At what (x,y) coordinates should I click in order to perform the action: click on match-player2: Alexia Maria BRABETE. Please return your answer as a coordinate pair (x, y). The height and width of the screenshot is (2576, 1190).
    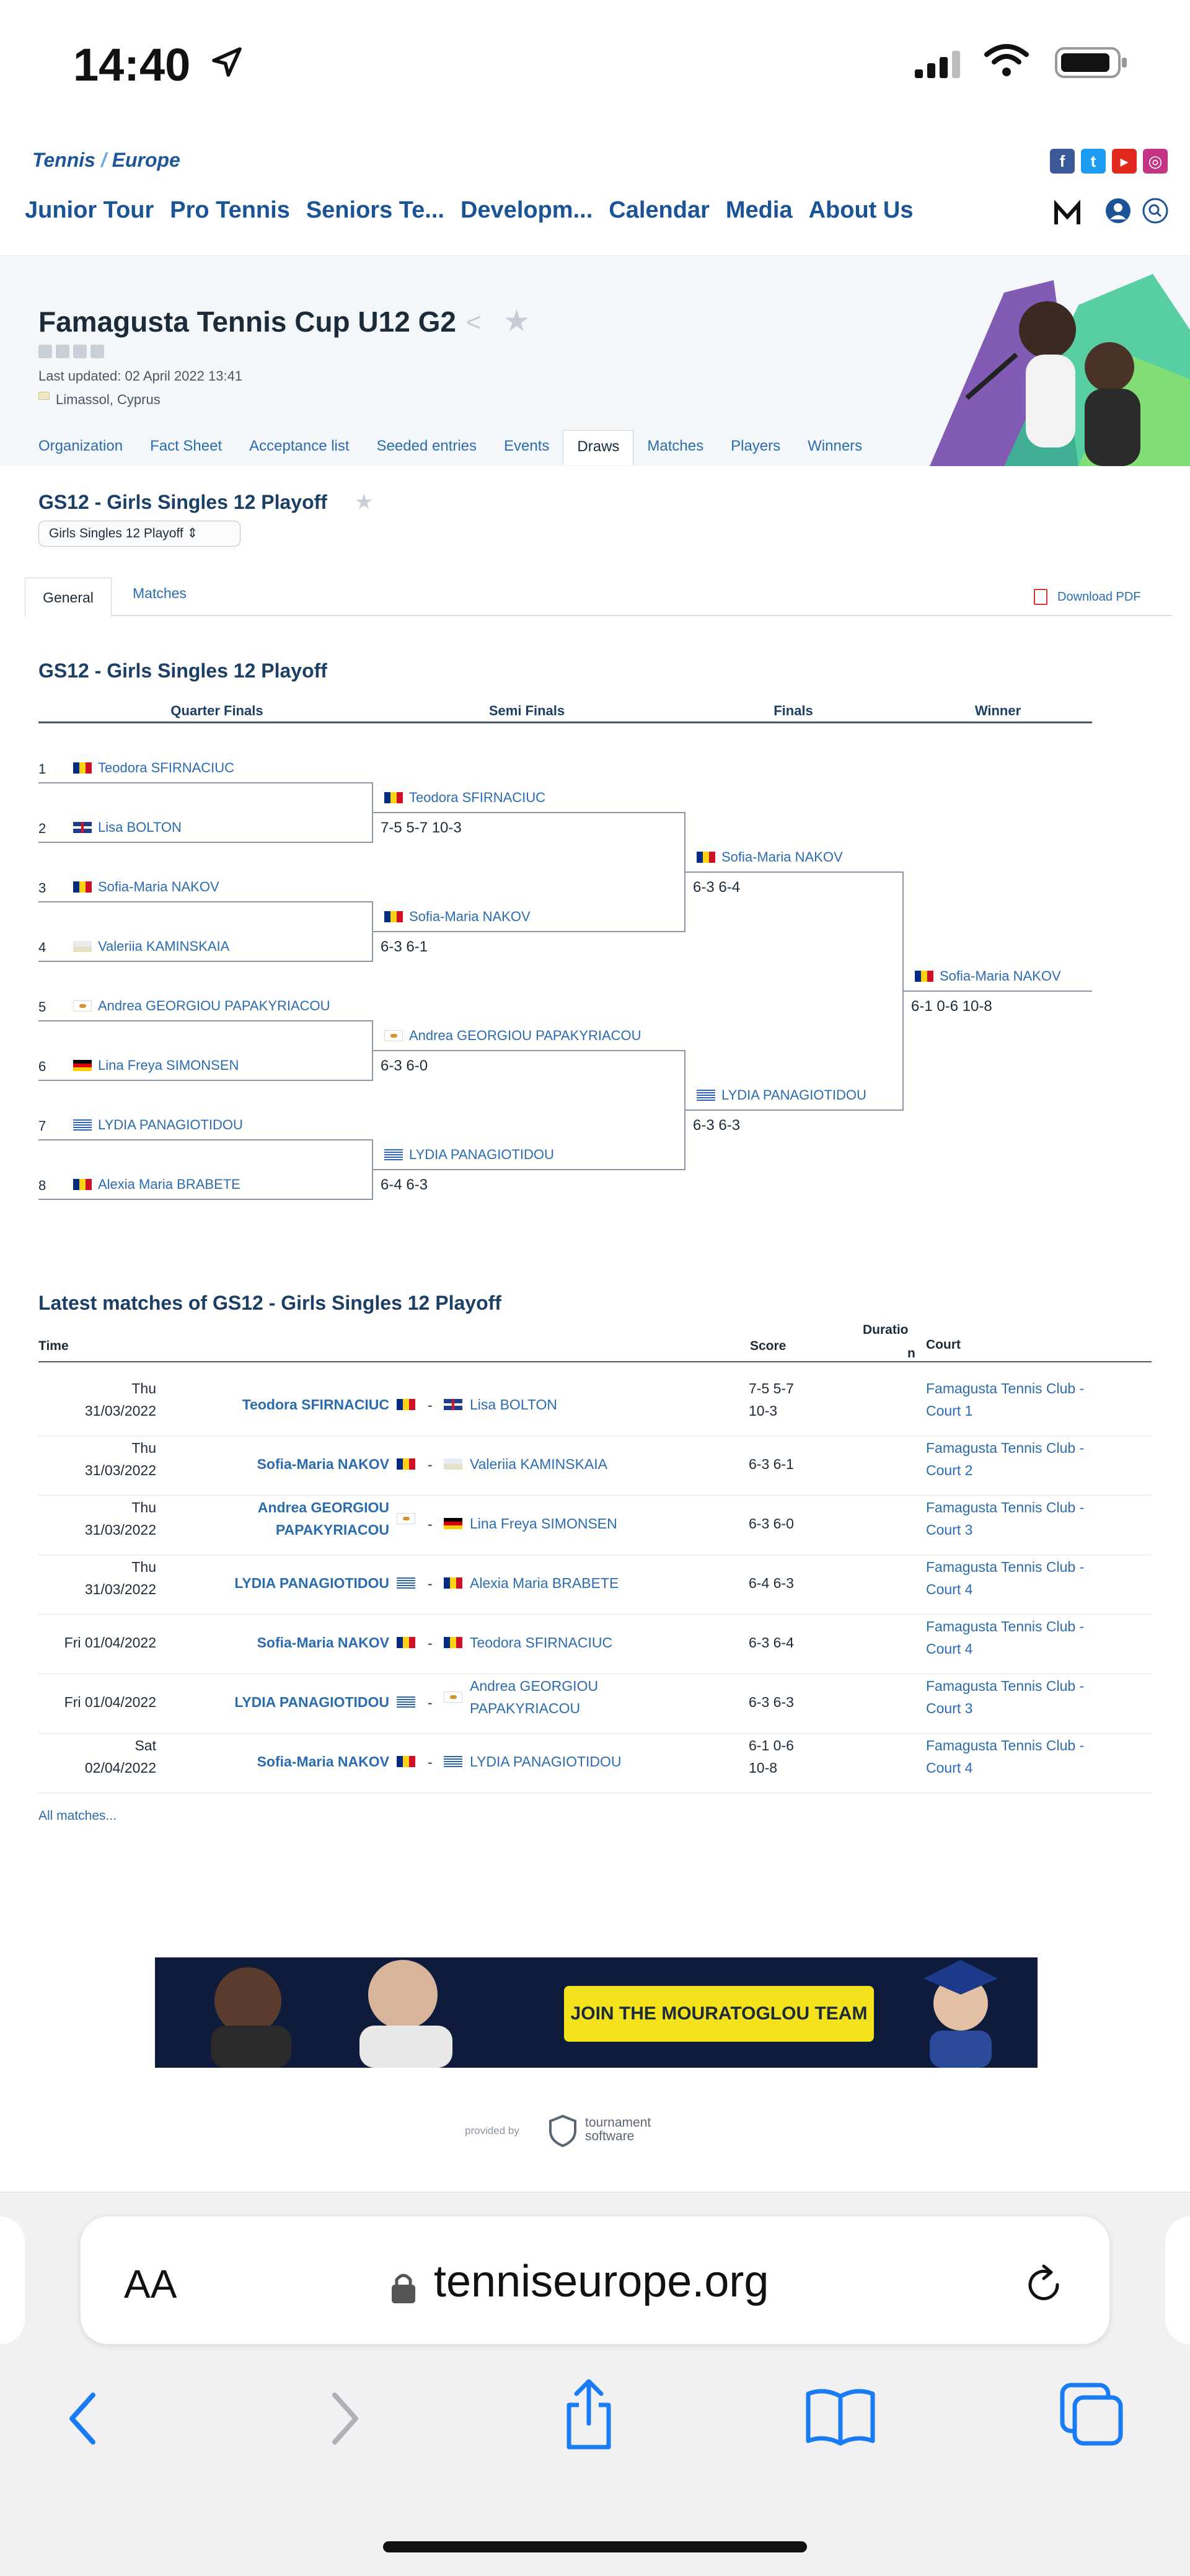
    Looking at the image, I should click on (555, 1583).